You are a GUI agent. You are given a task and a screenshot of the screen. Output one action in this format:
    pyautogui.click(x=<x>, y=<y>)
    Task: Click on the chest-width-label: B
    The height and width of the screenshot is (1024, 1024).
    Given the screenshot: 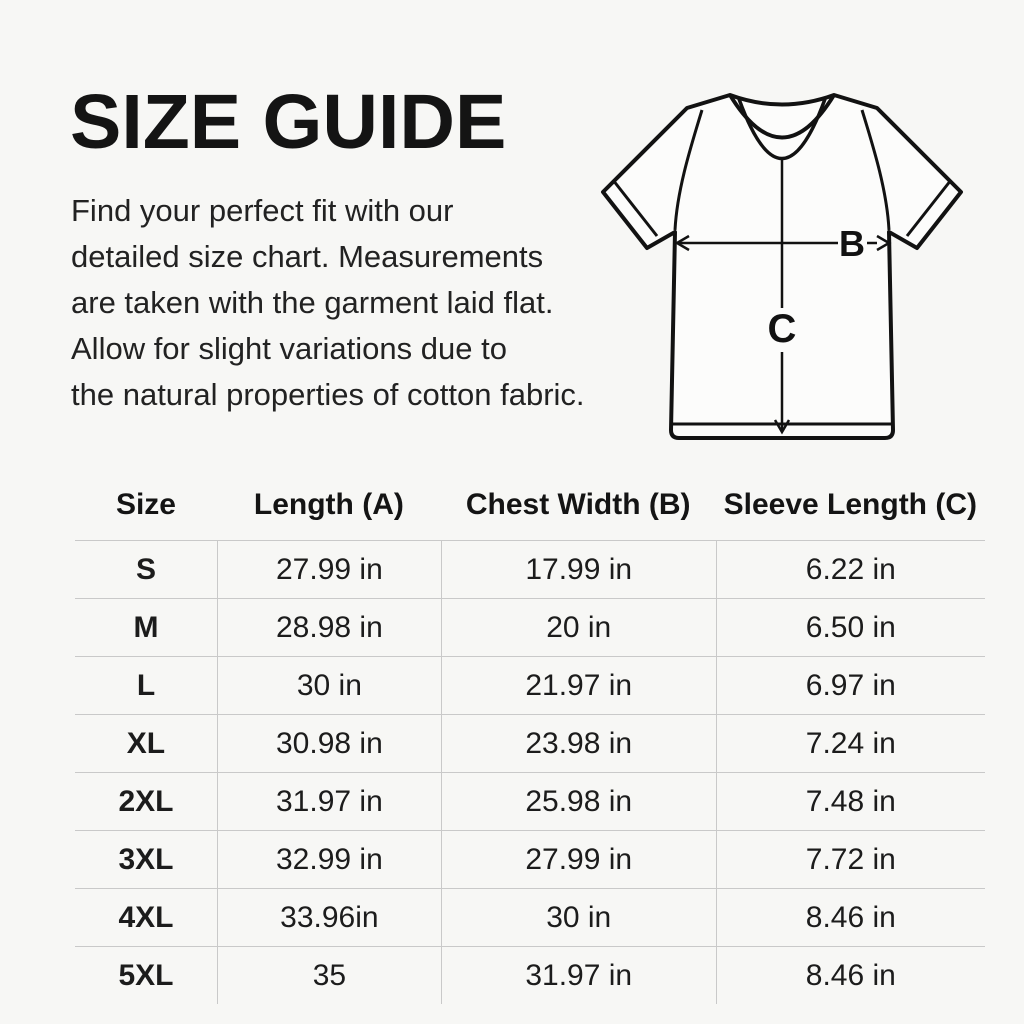 What is the action you would take?
    pyautogui.click(x=852, y=243)
    